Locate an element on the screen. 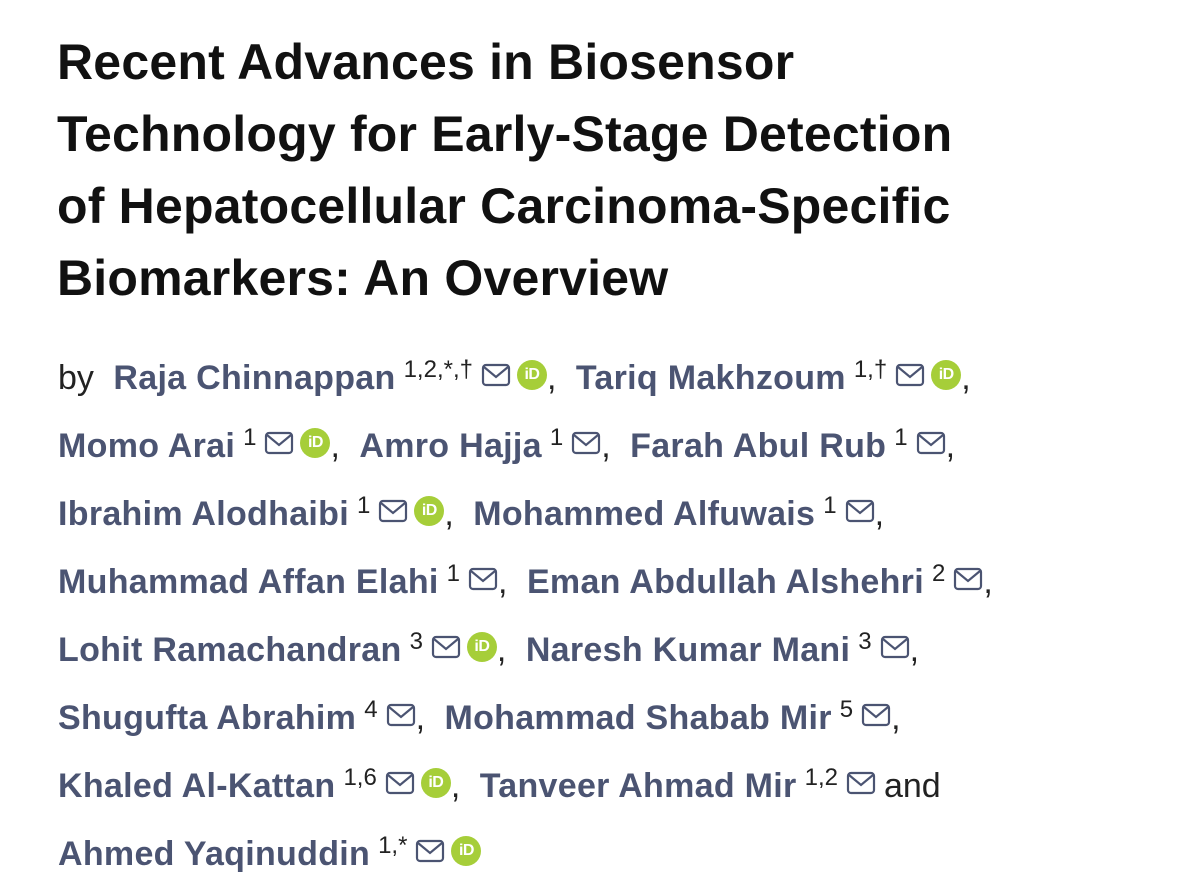 The width and height of the screenshot is (1200, 892). author: Lohit Ramachandran 3 iD, is located at coordinates (287, 648).